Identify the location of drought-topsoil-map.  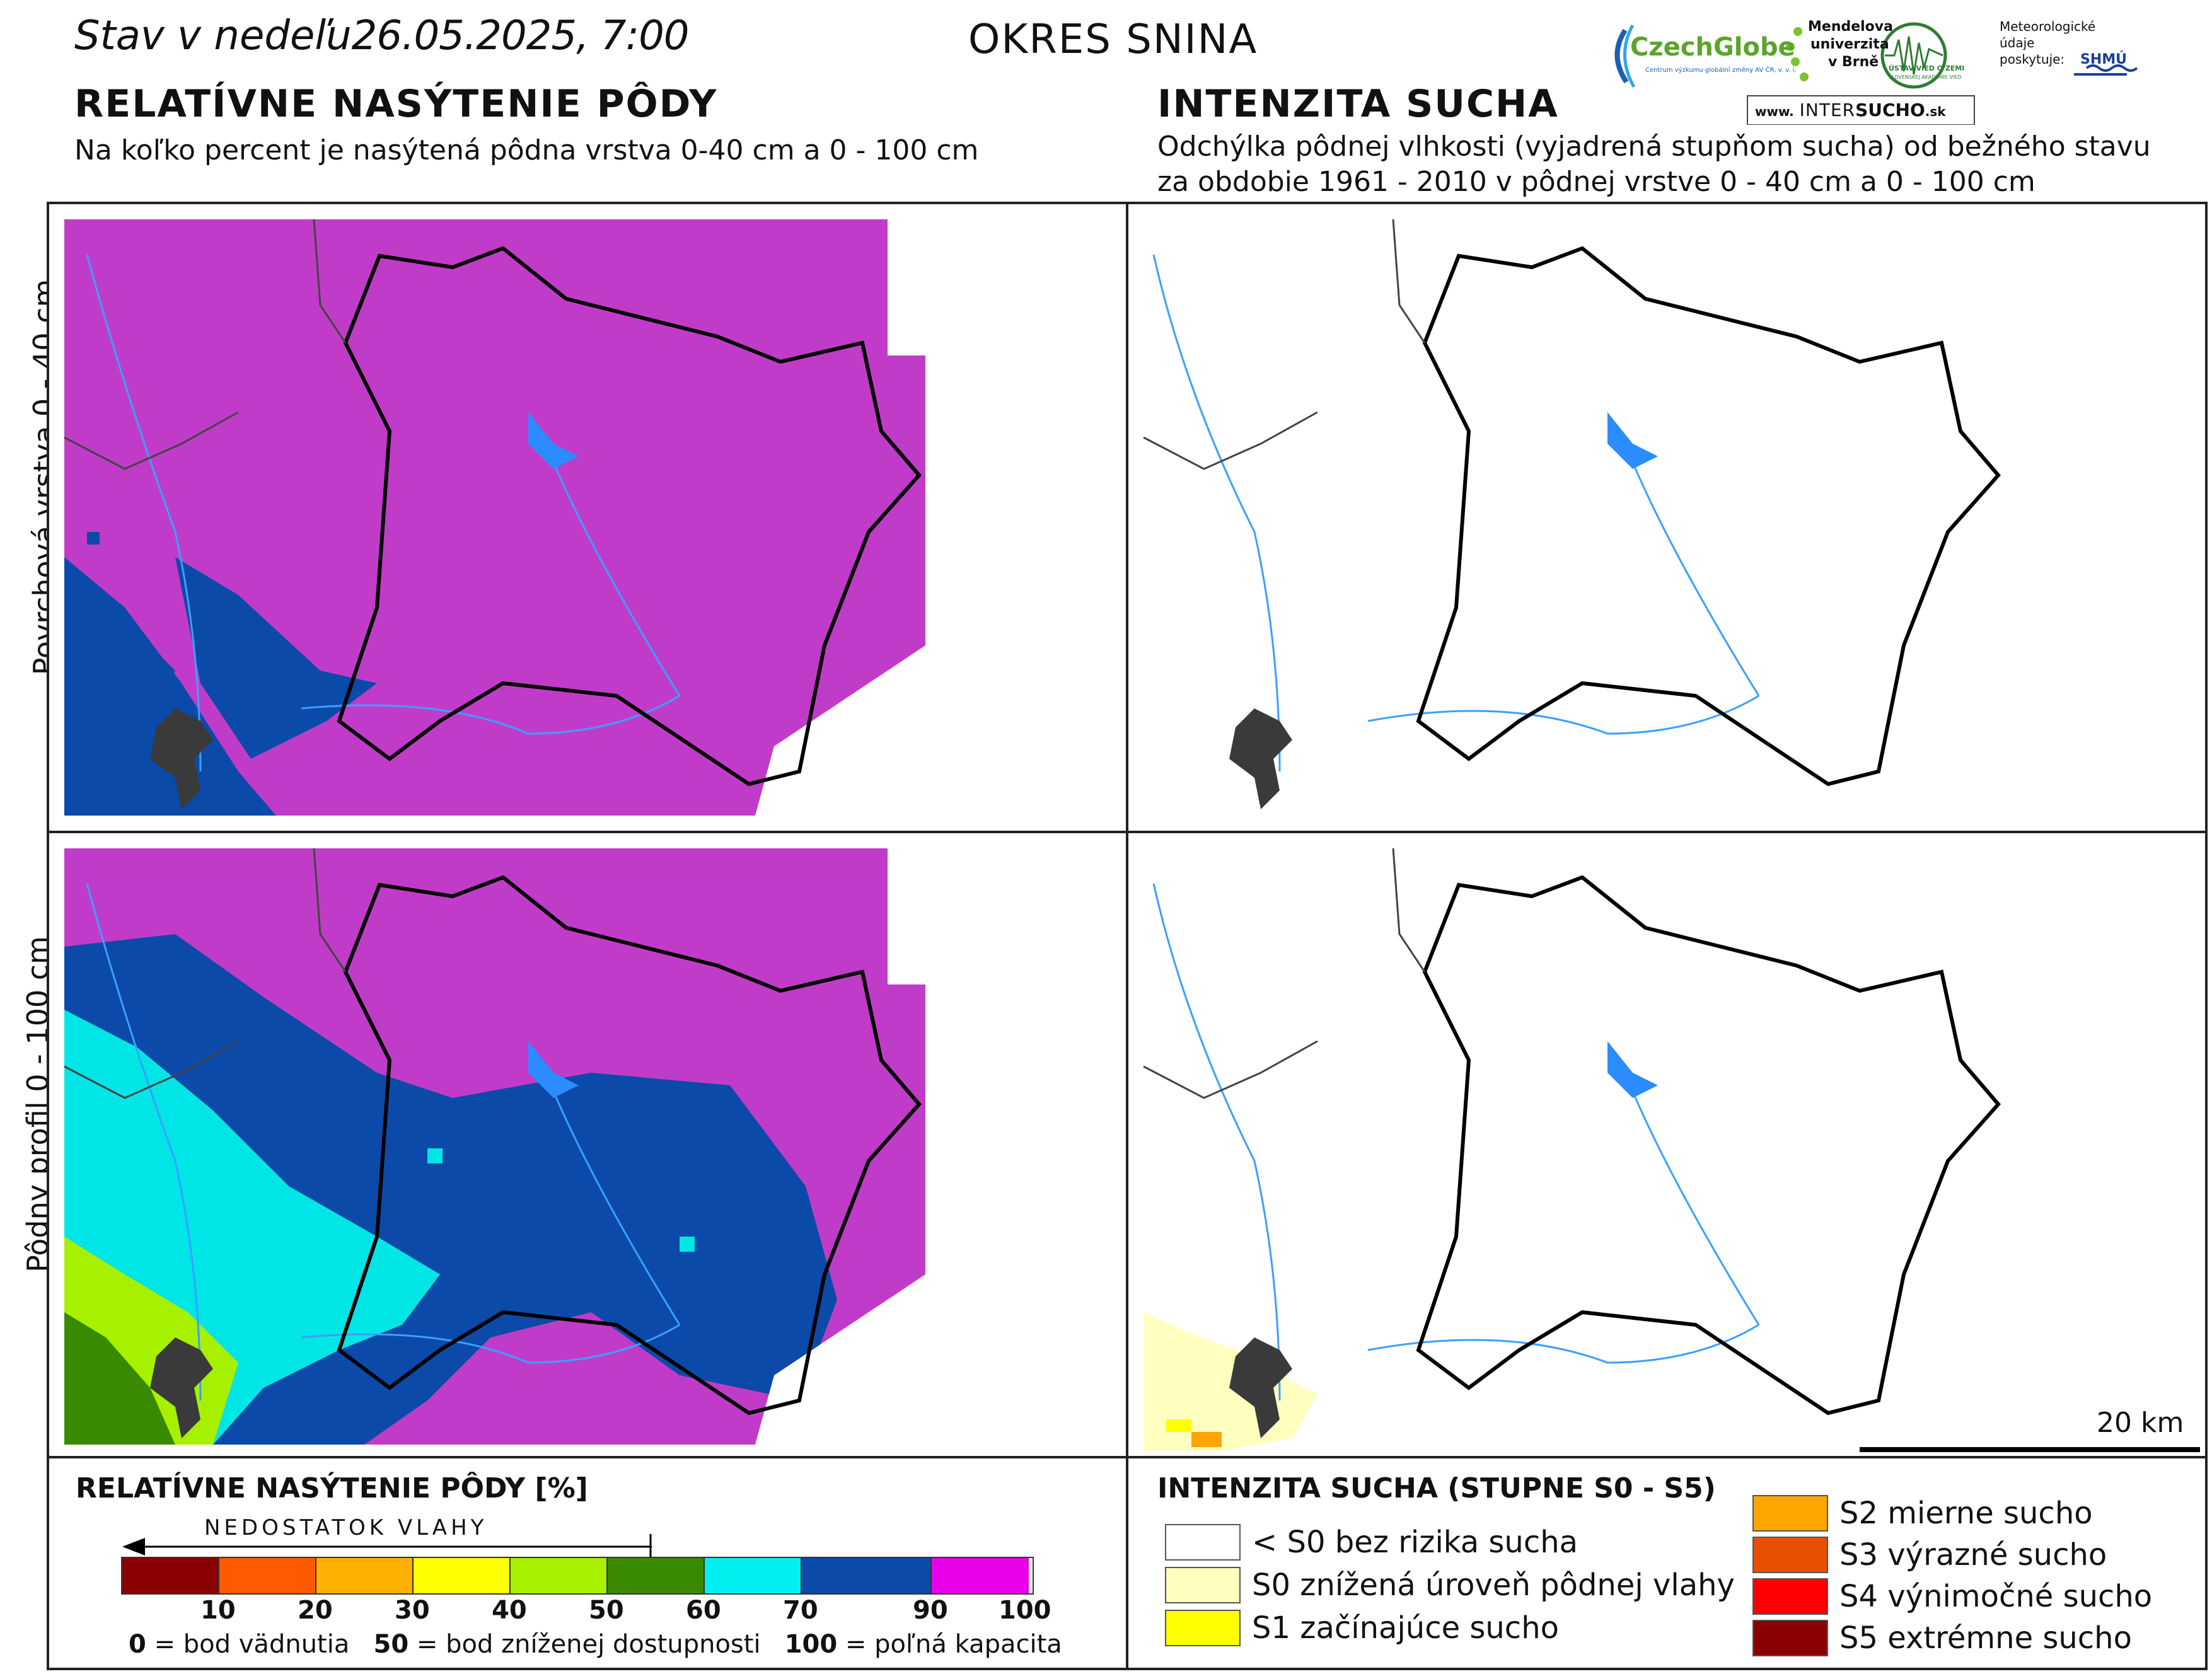
(1572, 514).